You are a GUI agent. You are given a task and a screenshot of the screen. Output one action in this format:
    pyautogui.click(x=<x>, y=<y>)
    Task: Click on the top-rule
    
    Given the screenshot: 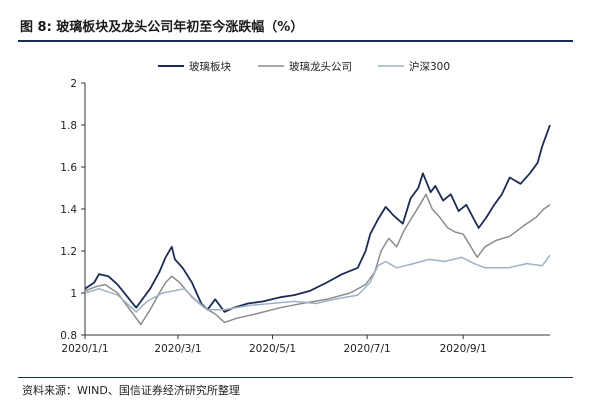 What is the action you would take?
    pyautogui.click(x=295, y=41)
    